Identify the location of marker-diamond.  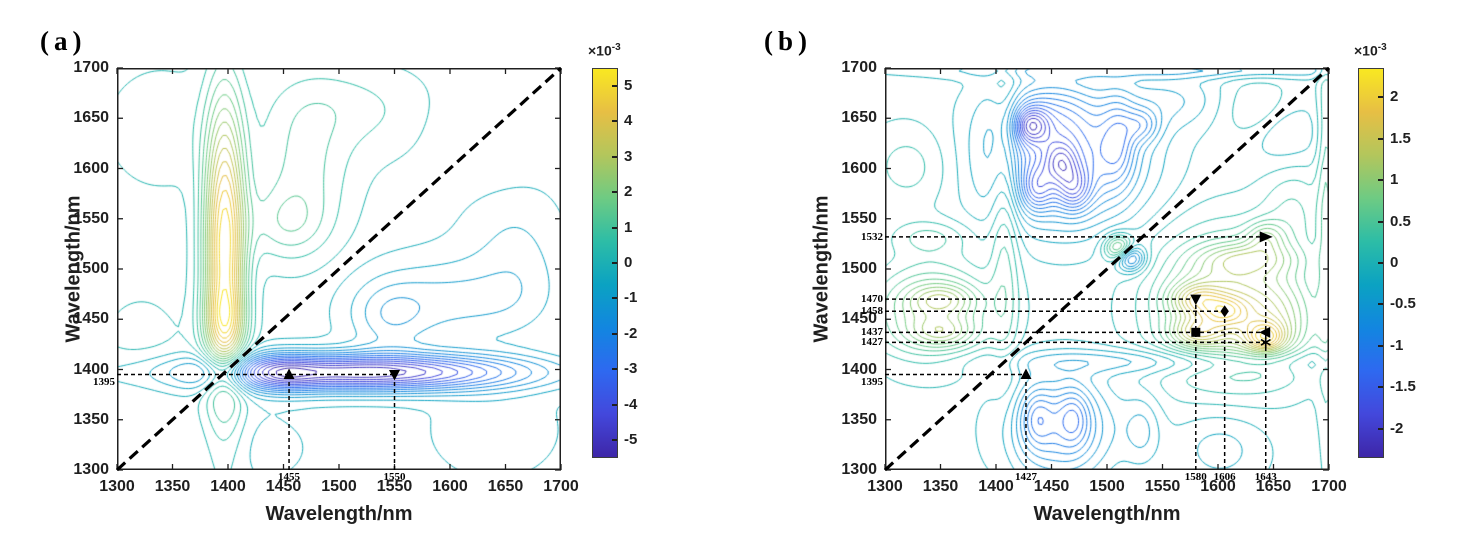
(1224, 311).